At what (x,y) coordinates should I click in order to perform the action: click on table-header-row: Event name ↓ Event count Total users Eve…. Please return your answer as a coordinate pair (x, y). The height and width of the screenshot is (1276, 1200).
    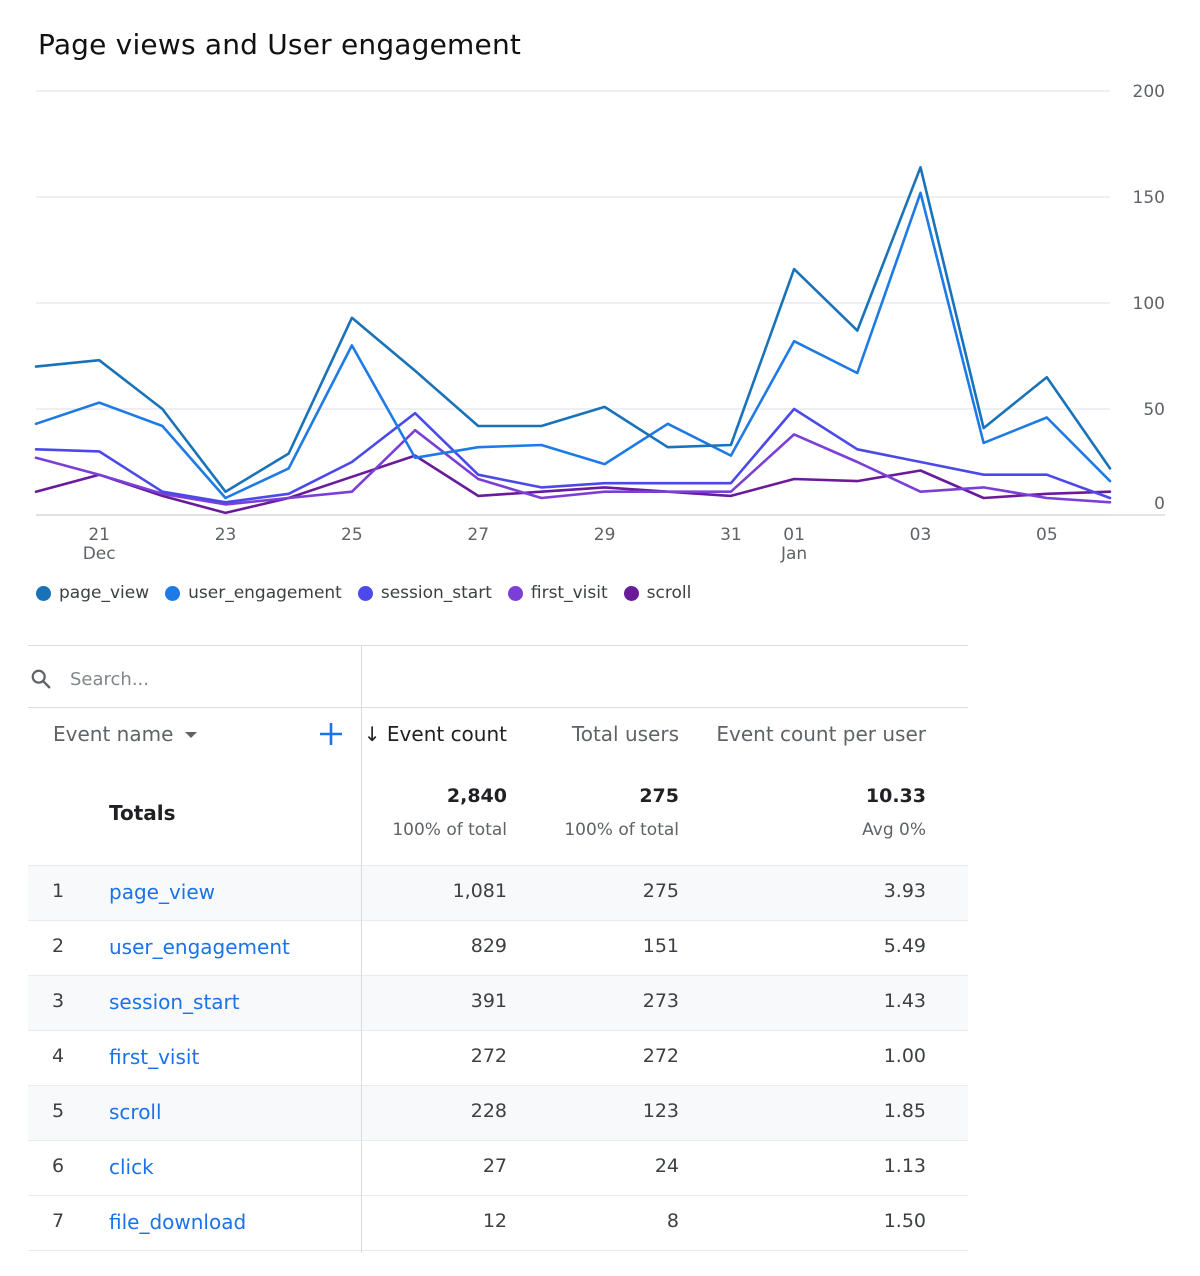
    Looking at the image, I should click on (498, 736).